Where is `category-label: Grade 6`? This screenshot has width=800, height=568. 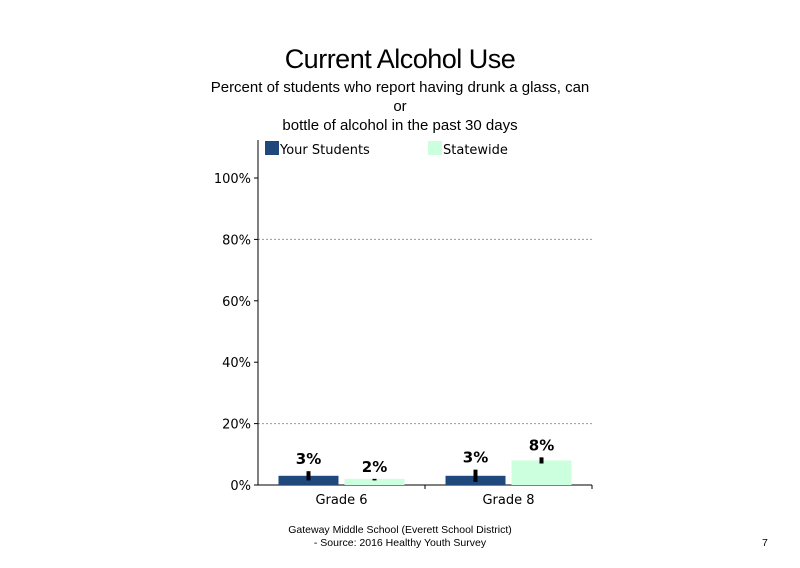 category-label: Grade 6 is located at coordinates (341, 500).